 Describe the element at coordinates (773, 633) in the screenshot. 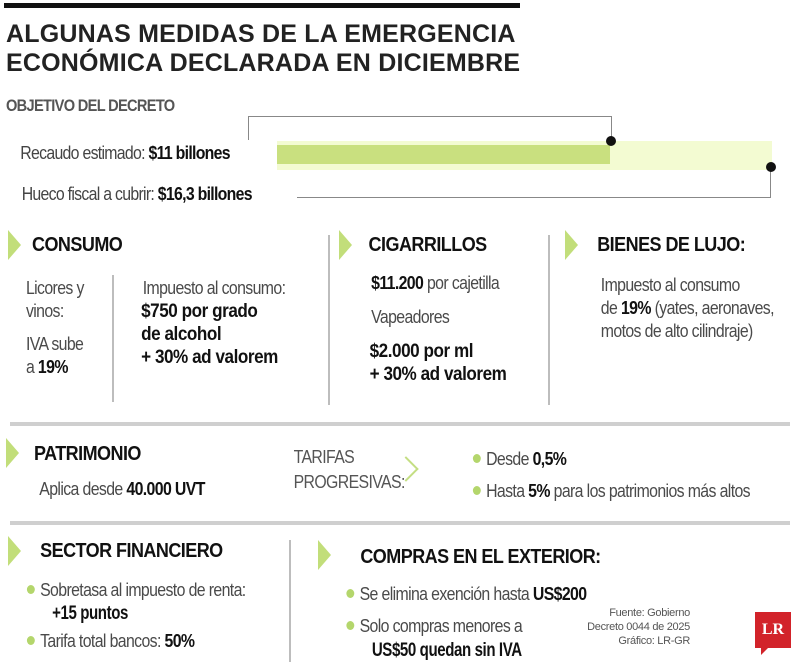

I see `lr-logo: LR` at that location.